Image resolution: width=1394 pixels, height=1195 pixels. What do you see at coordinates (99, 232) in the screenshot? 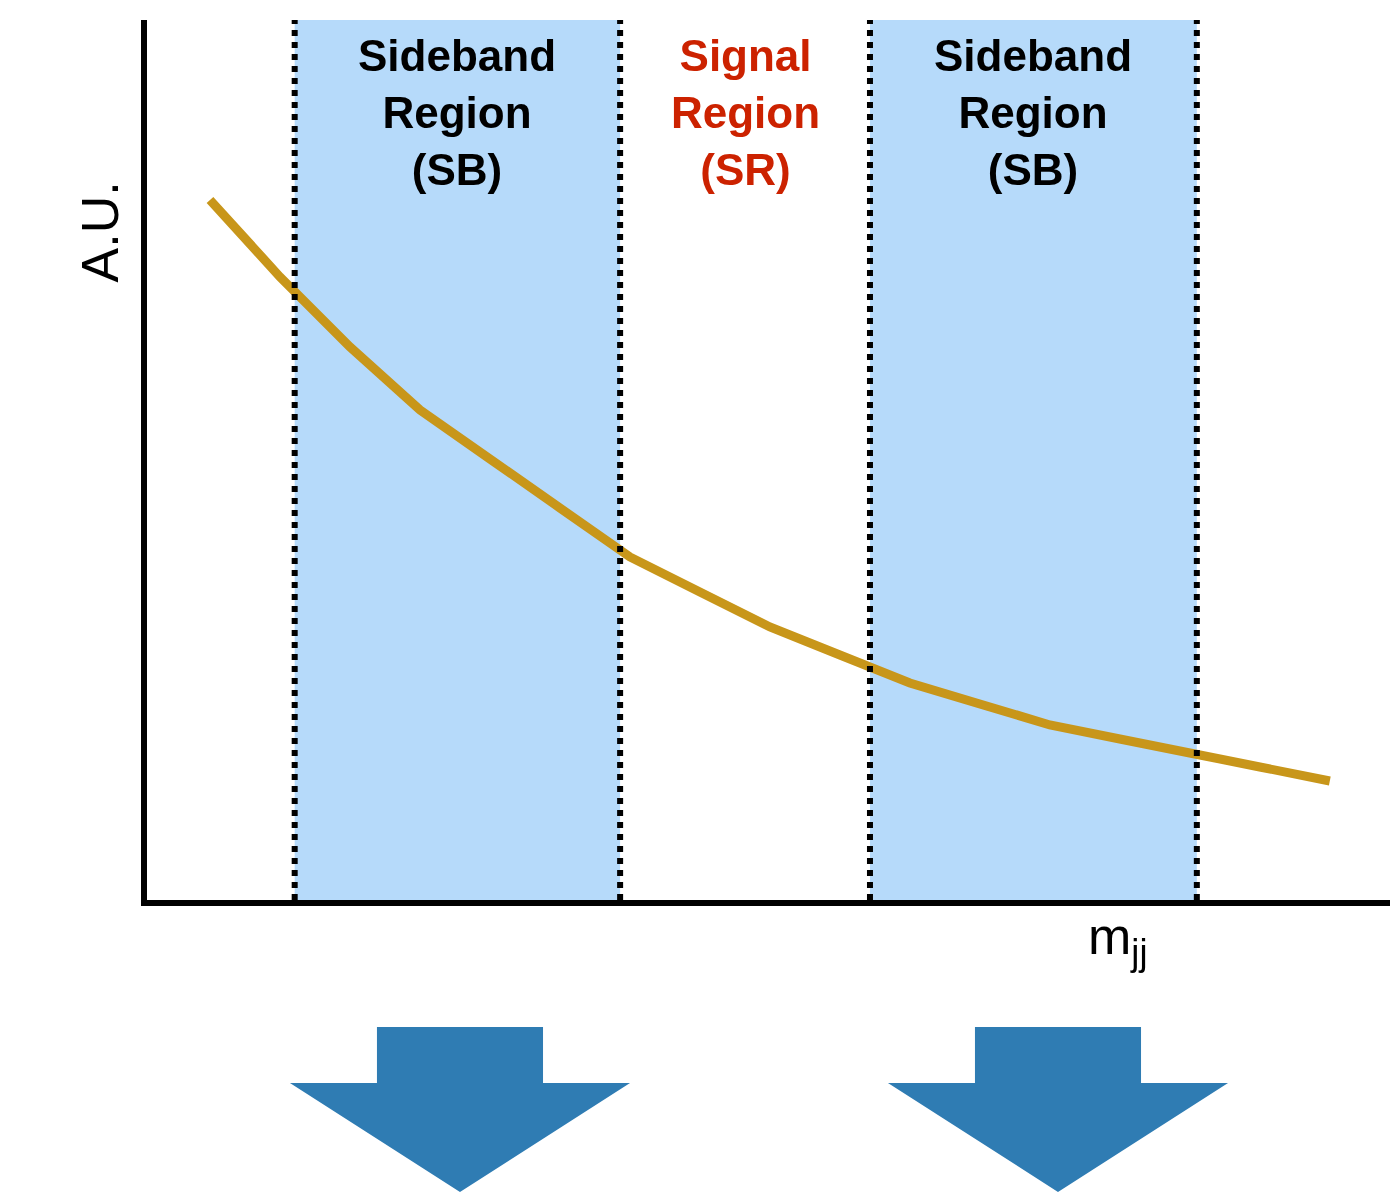
I see `y-axis-title: A.U.` at bounding box center [99, 232].